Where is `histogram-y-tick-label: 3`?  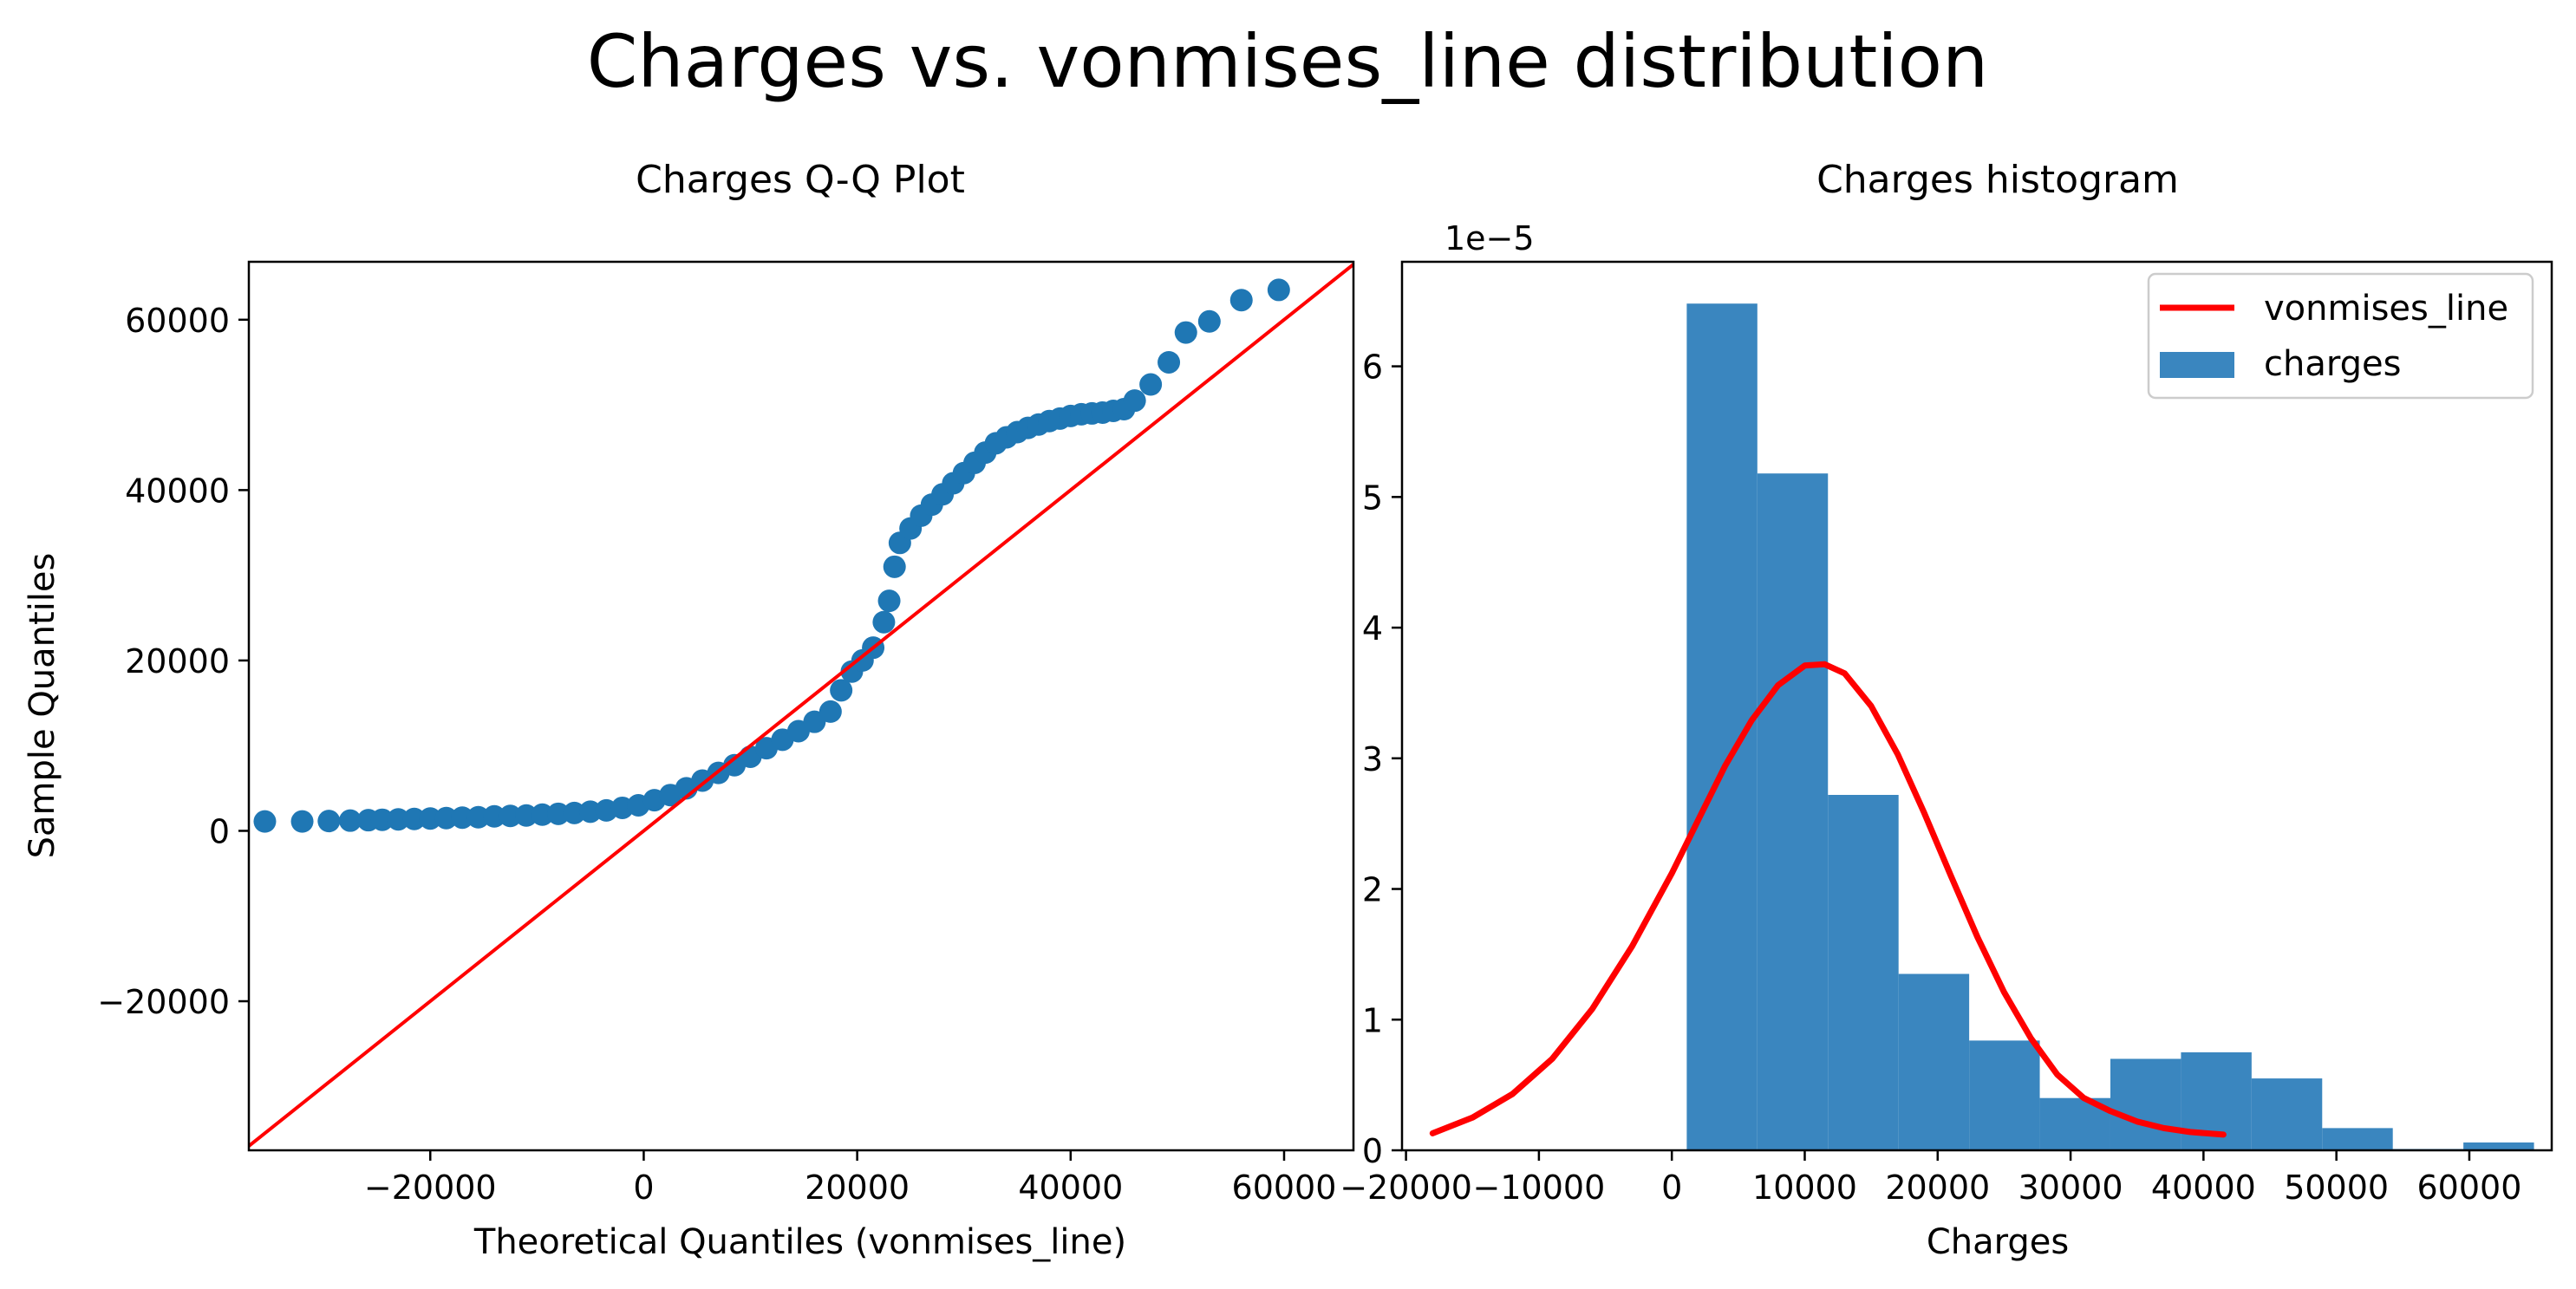 histogram-y-tick-label: 3 is located at coordinates (1373, 759).